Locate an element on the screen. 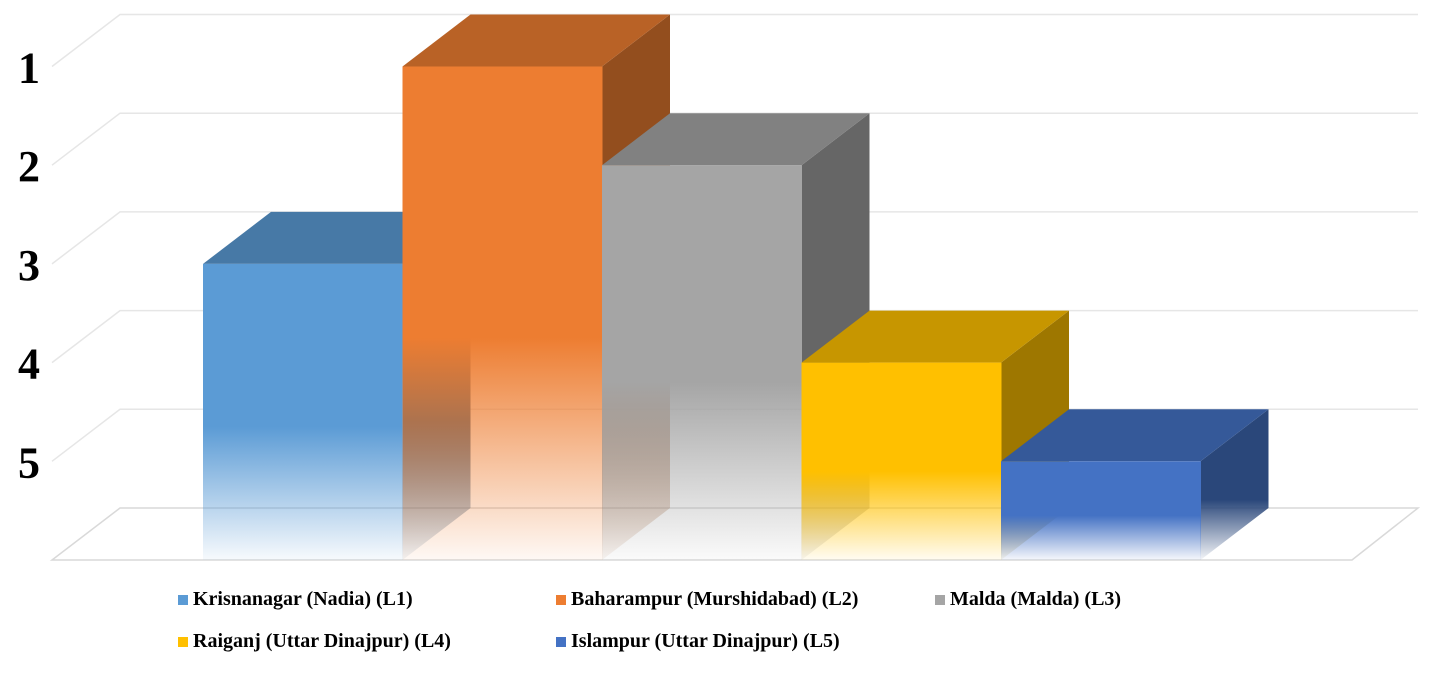  y-tick-label: 4 is located at coordinates (29, 364).